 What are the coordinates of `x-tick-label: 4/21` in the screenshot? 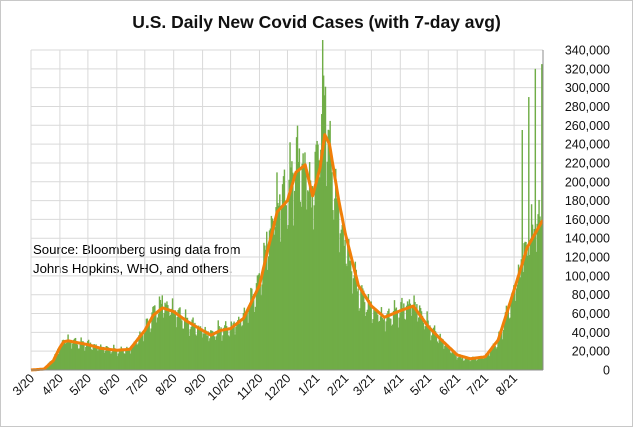 It's located at (392, 384).